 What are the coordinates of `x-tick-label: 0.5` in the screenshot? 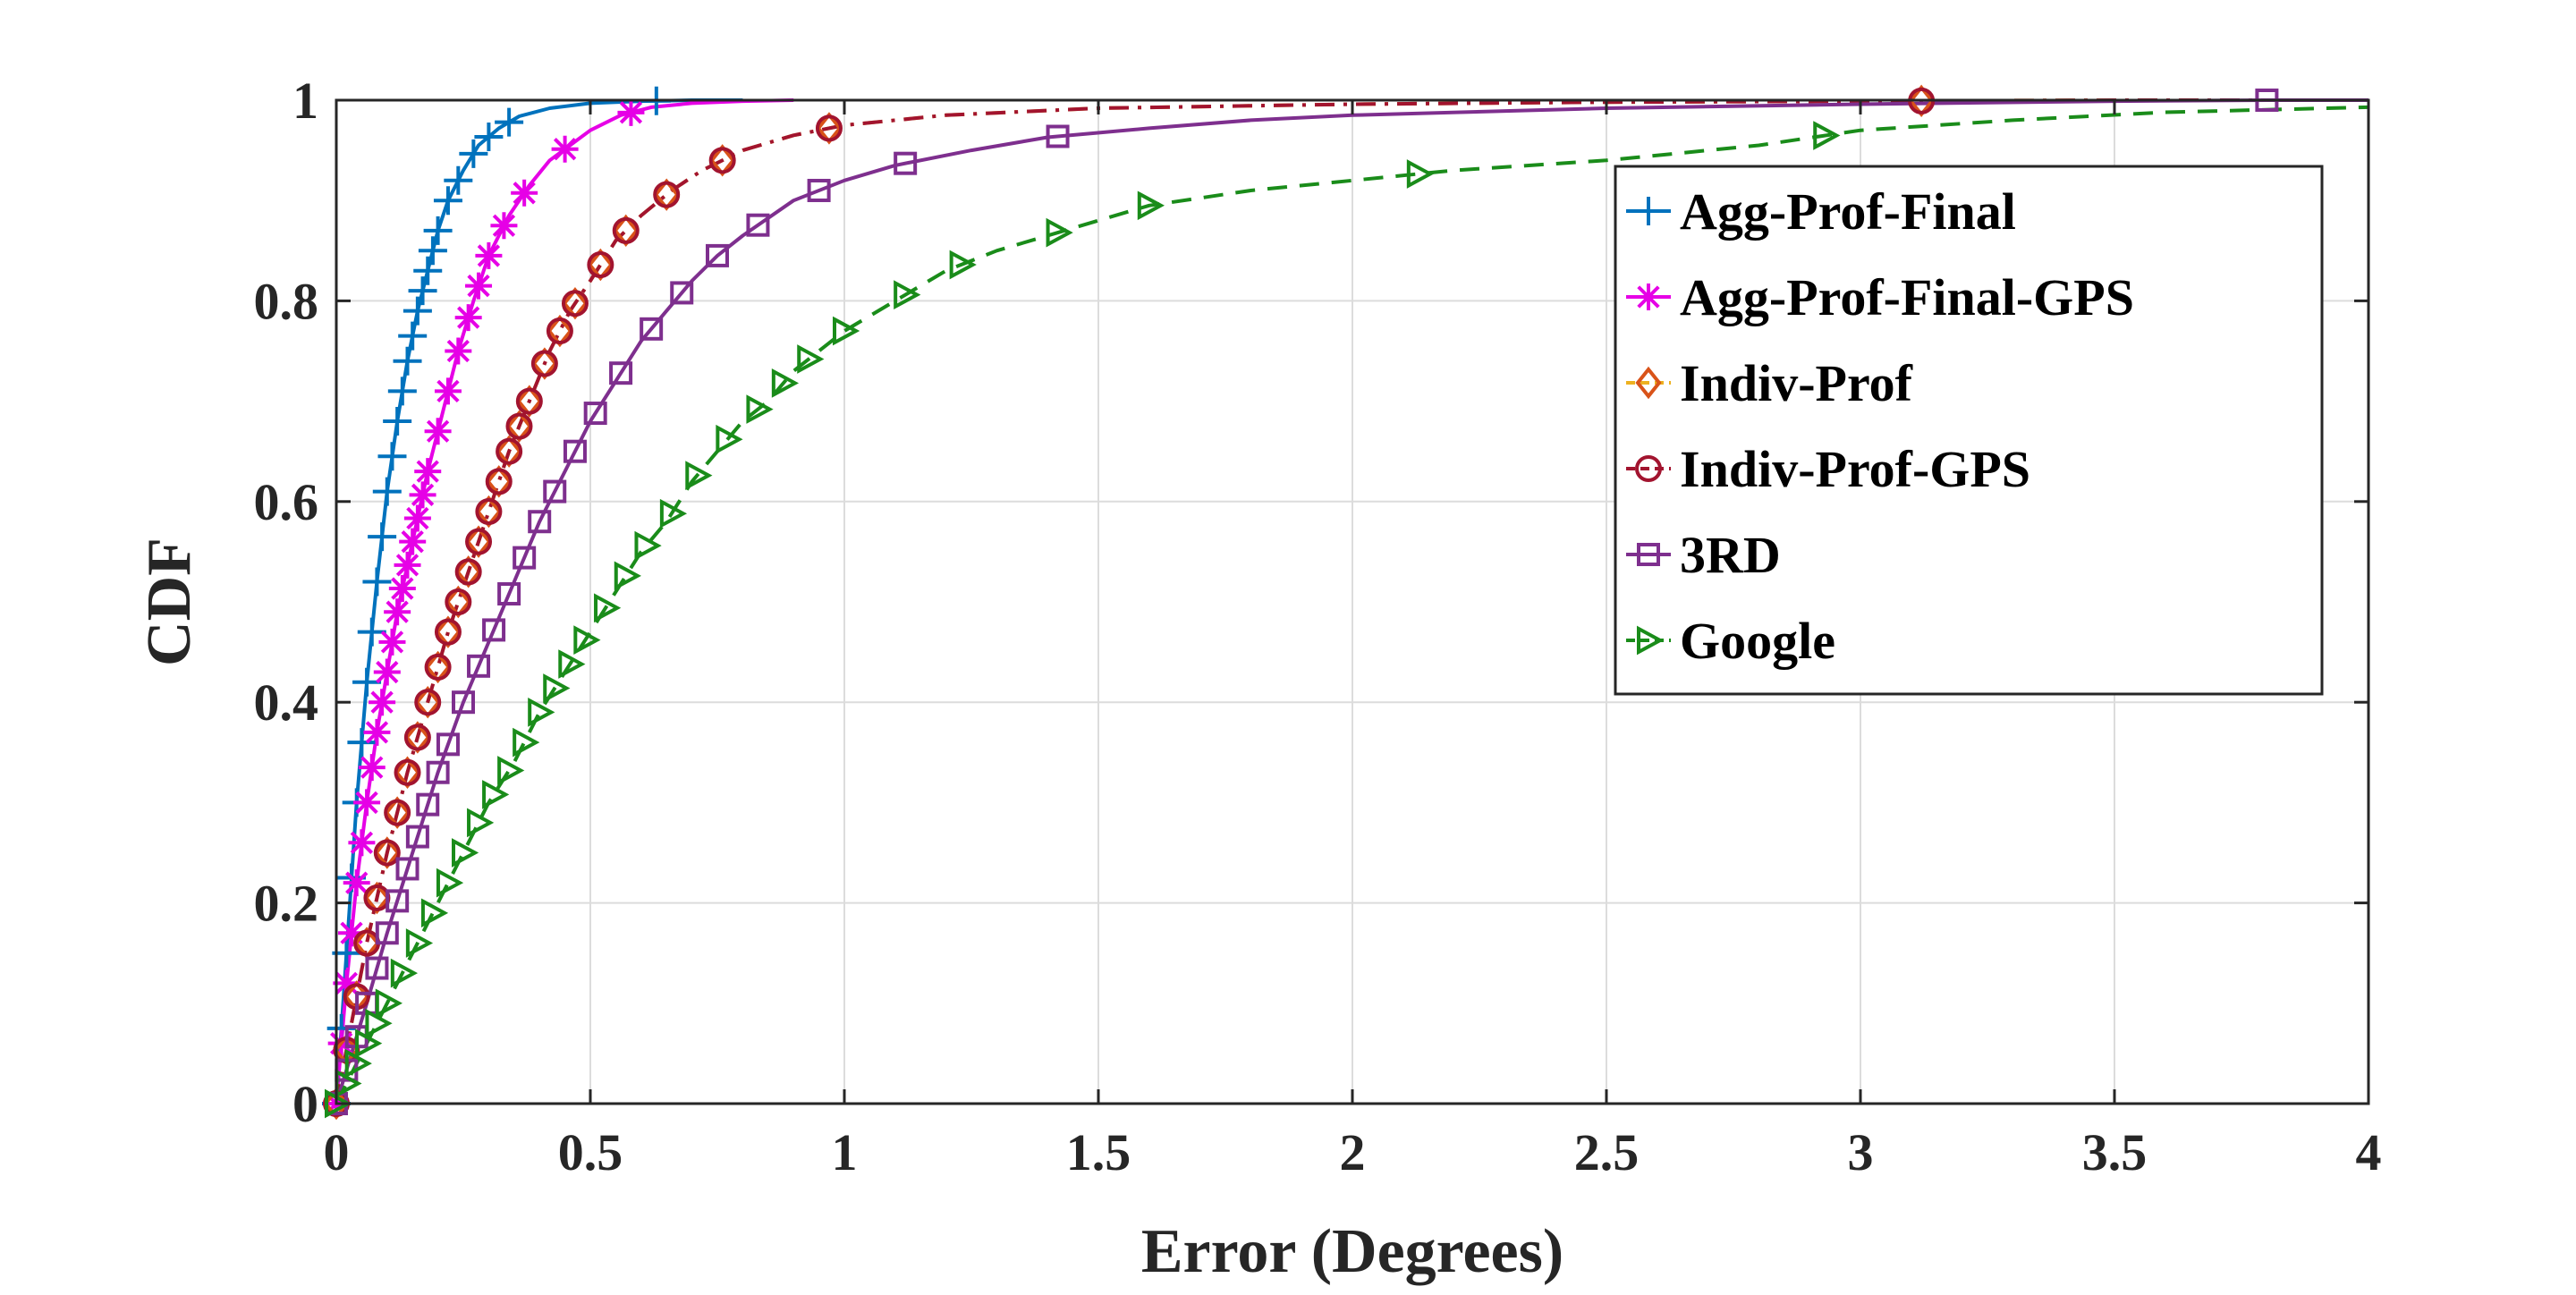 It's located at (590, 1152).